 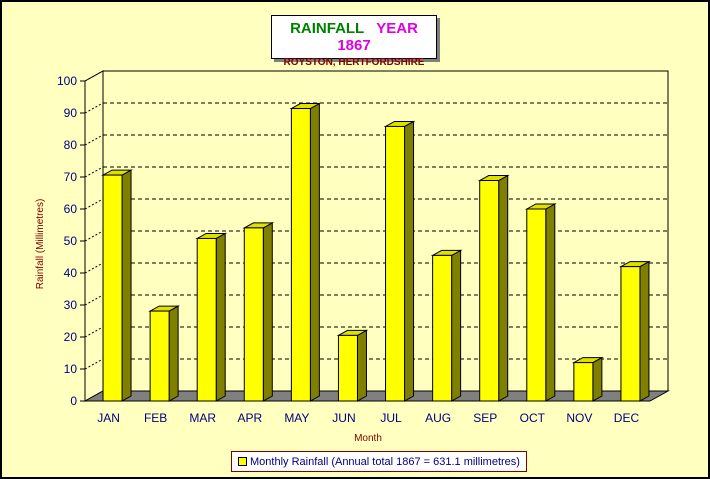 What do you see at coordinates (376, 396) in the screenshot?
I see `plot-floor` at bounding box center [376, 396].